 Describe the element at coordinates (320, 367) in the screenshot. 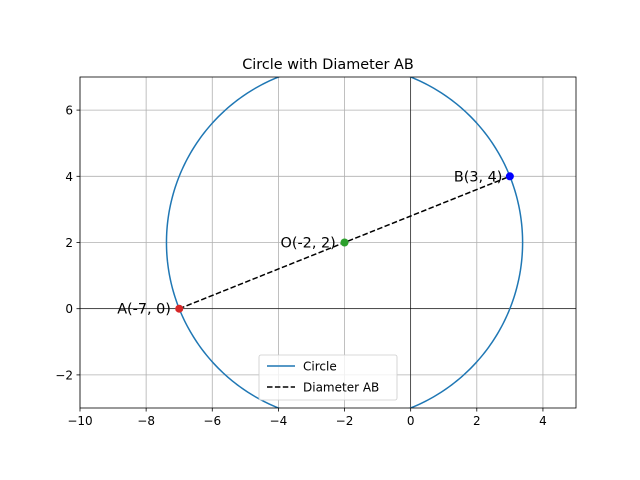

I see `legend-label: Circle` at that location.